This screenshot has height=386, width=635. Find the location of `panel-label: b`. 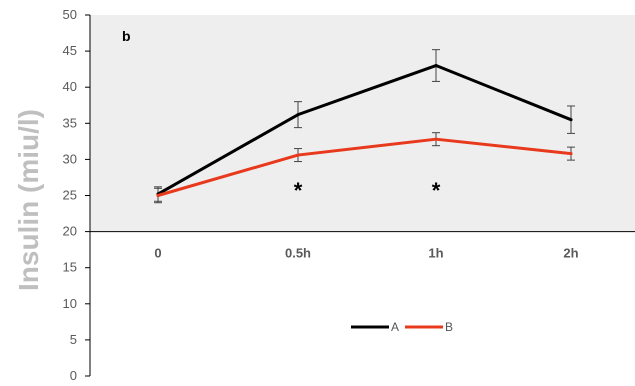

panel-label: b is located at coordinates (126, 36).